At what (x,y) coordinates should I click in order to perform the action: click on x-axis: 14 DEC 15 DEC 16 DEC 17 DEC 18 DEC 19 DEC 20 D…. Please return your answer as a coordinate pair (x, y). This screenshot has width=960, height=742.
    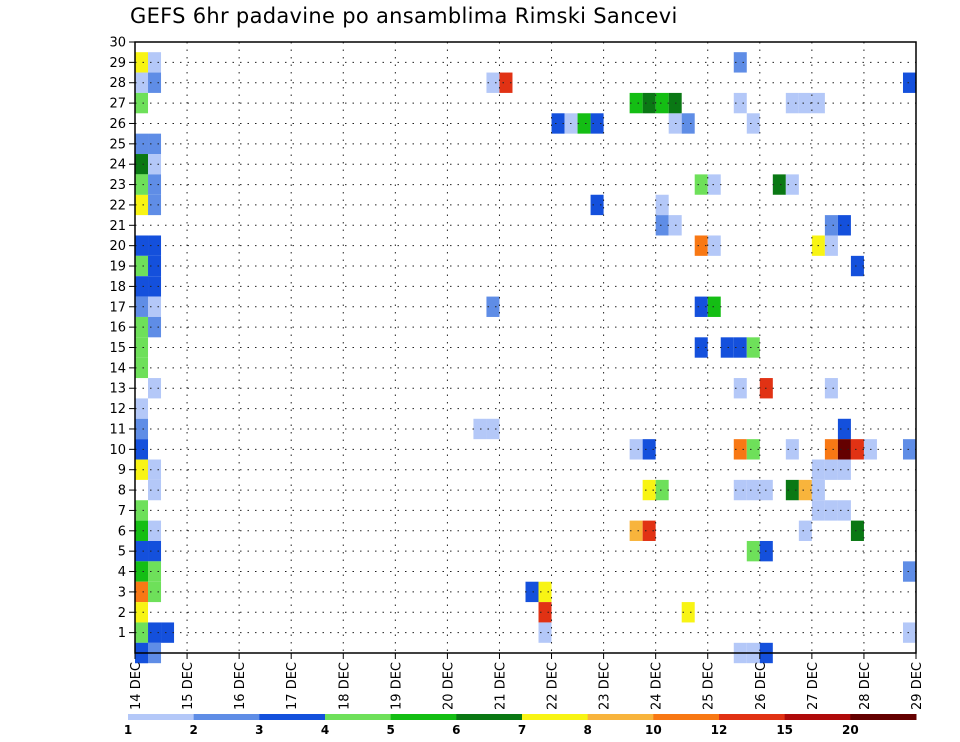
    Looking at the image, I should click on (527, 681).